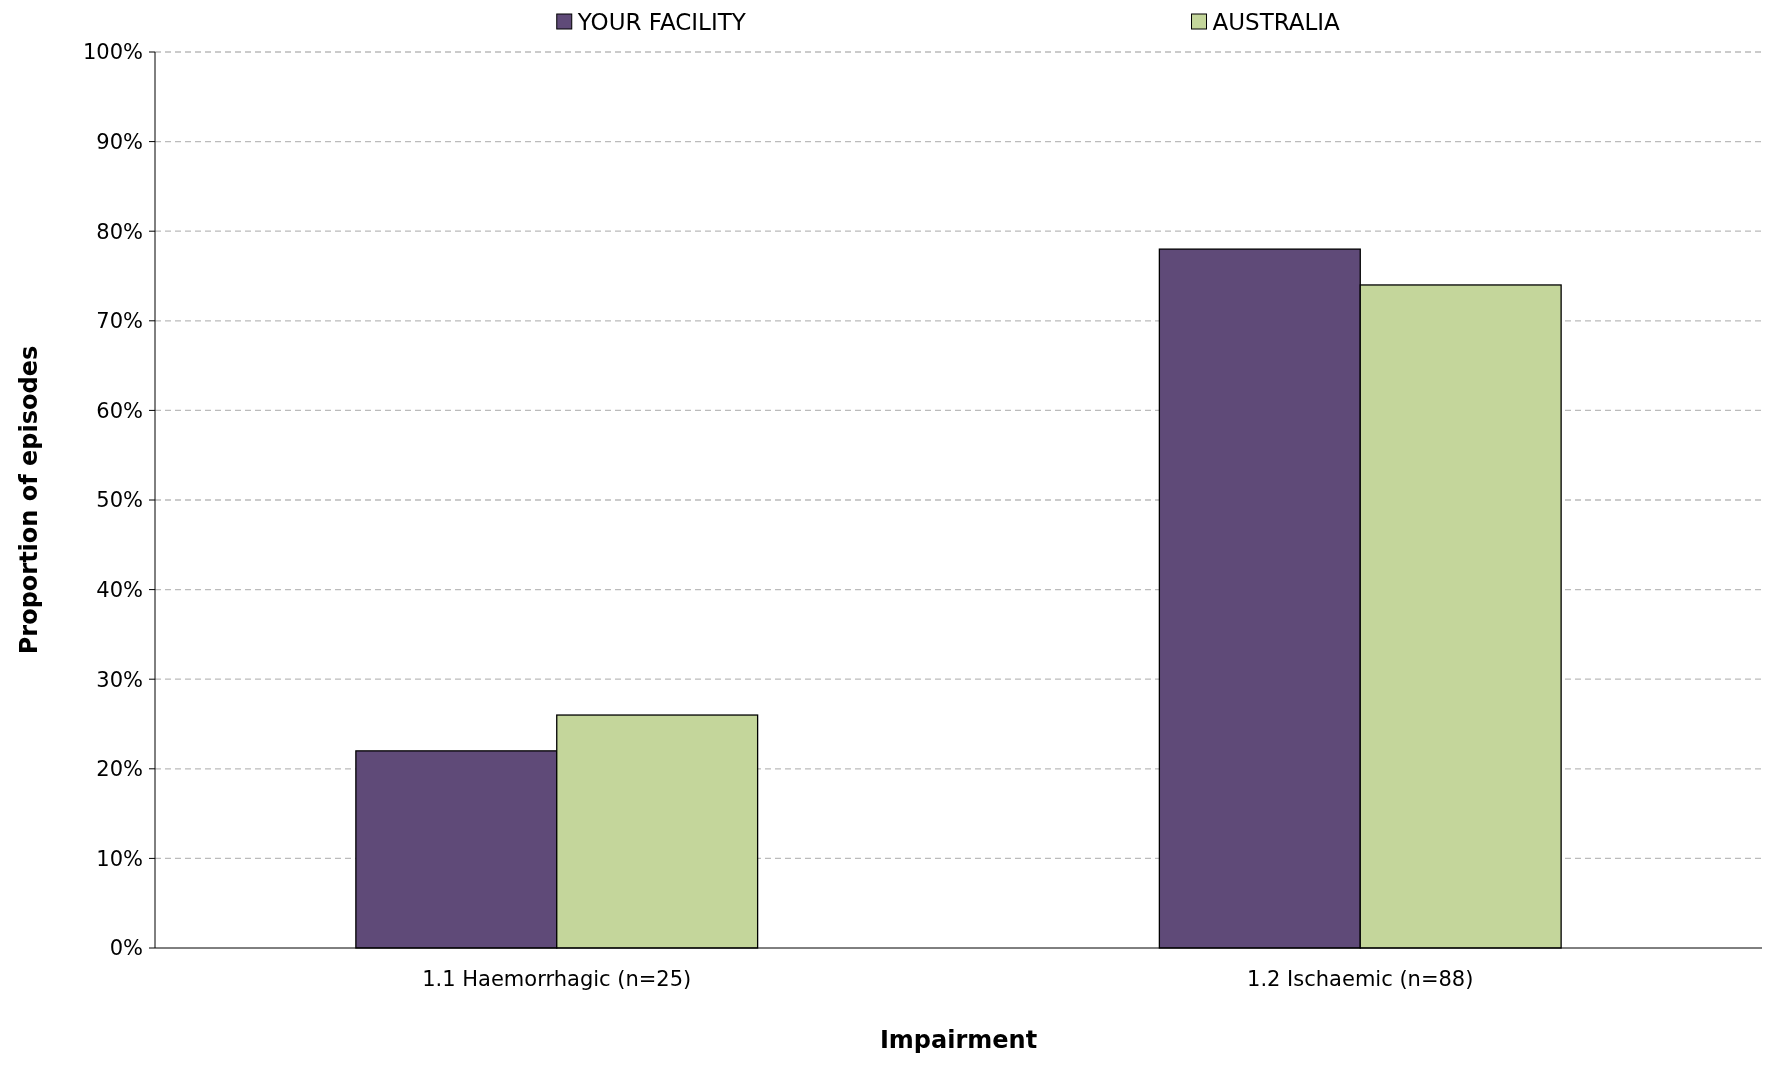 The height and width of the screenshot is (1069, 1778). What do you see at coordinates (119, 231) in the screenshot?
I see `y-tick-label: 80%` at bounding box center [119, 231].